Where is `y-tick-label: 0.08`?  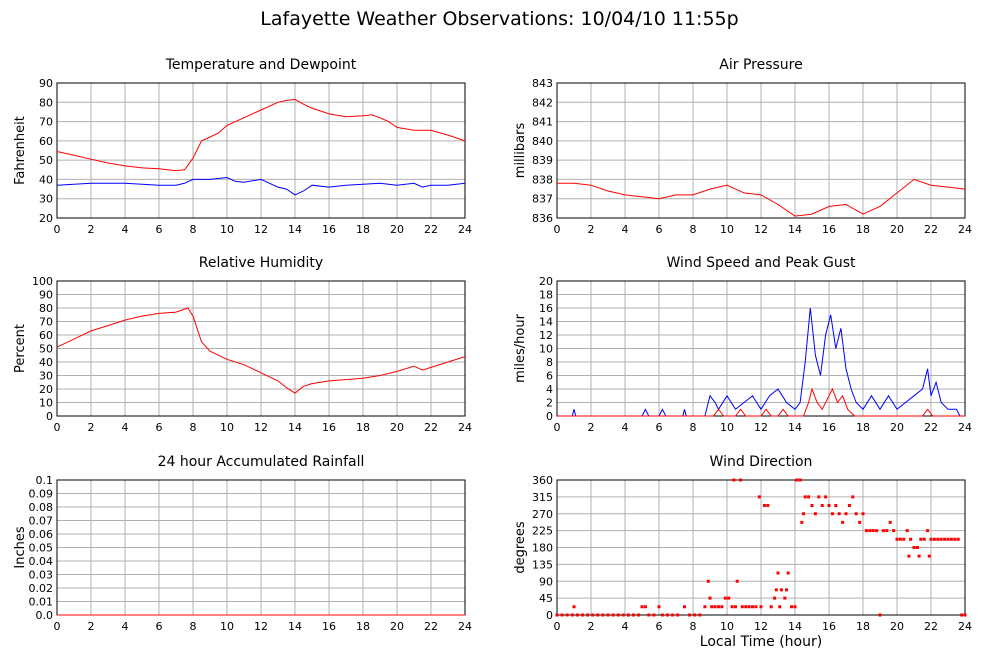
y-tick-label: 0.08 is located at coordinates (41, 507).